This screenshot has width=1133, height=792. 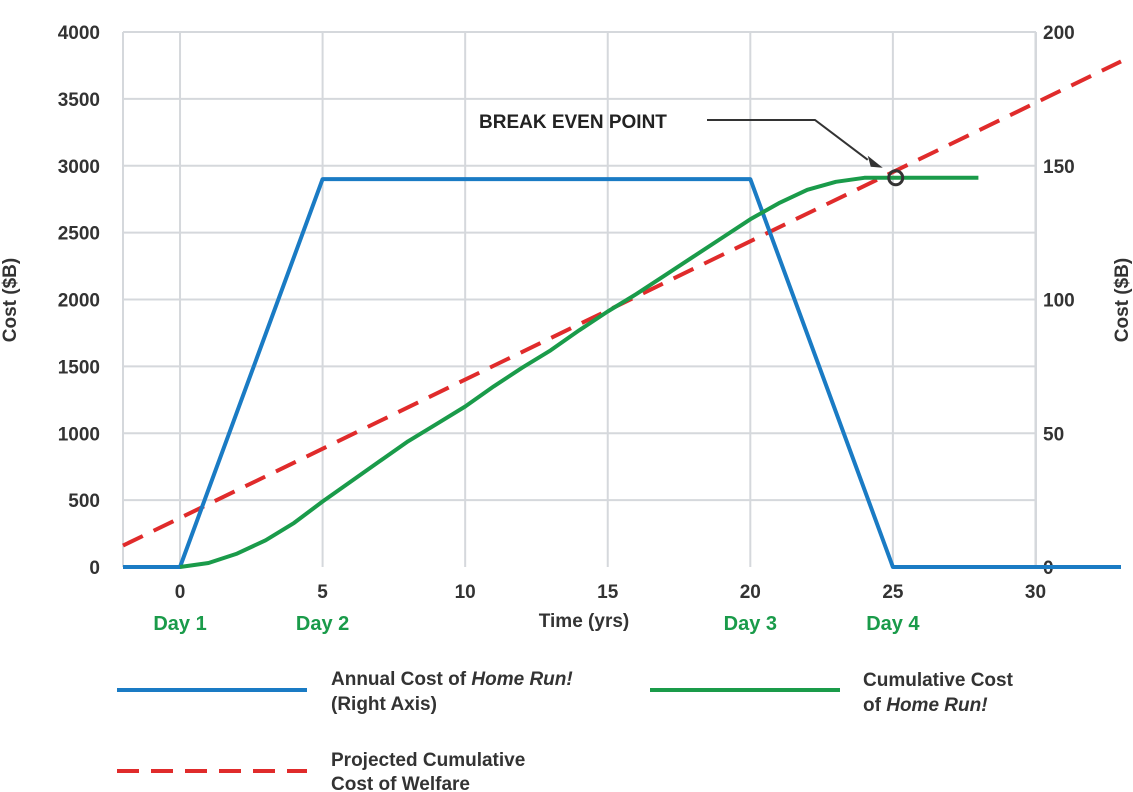 What do you see at coordinates (79, 367) in the screenshot?
I see `y-tick-left: 1500` at bounding box center [79, 367].